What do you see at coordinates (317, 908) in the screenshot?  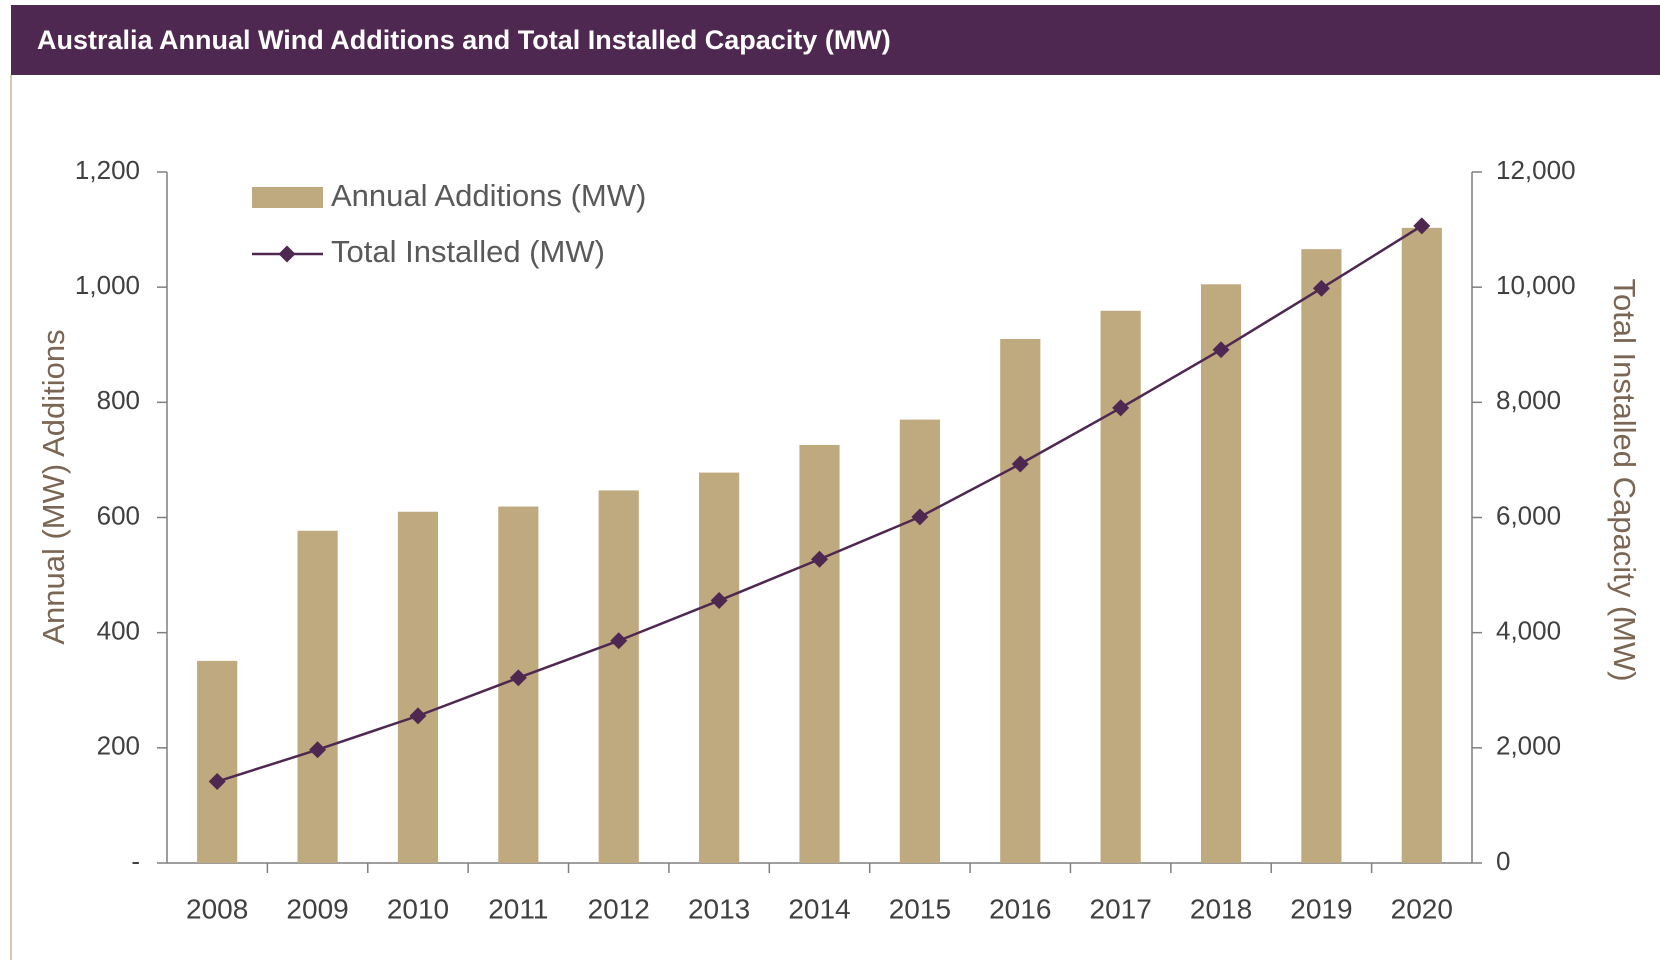 I see `x-tick-label: 2009` at bounding box center [317, 908].